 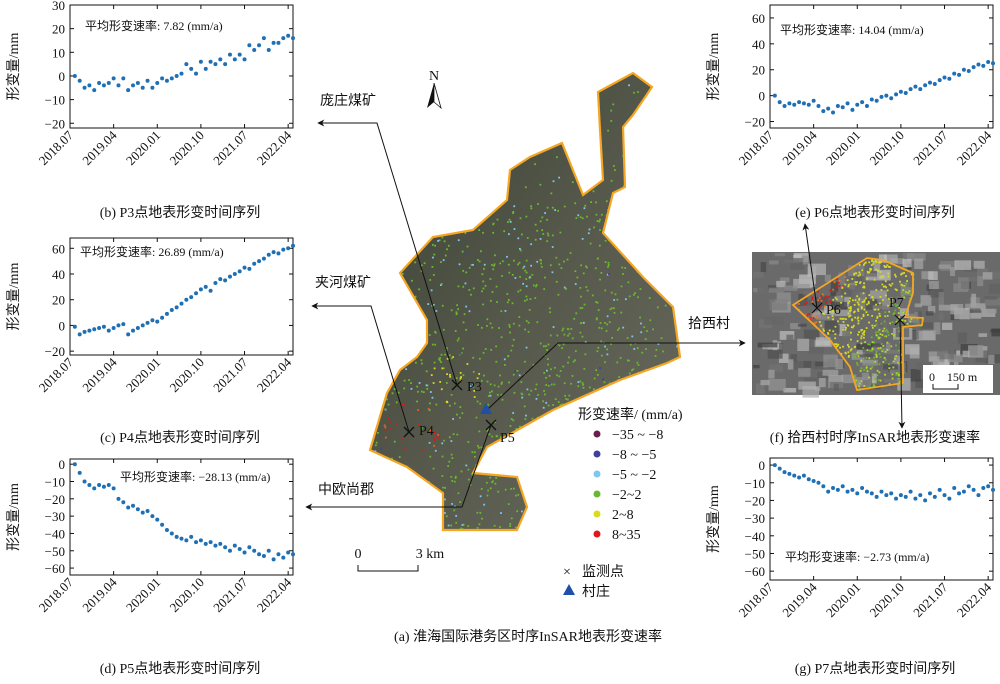 I want to click on monitor-point-p5: P5, so click(x=500, y=432).